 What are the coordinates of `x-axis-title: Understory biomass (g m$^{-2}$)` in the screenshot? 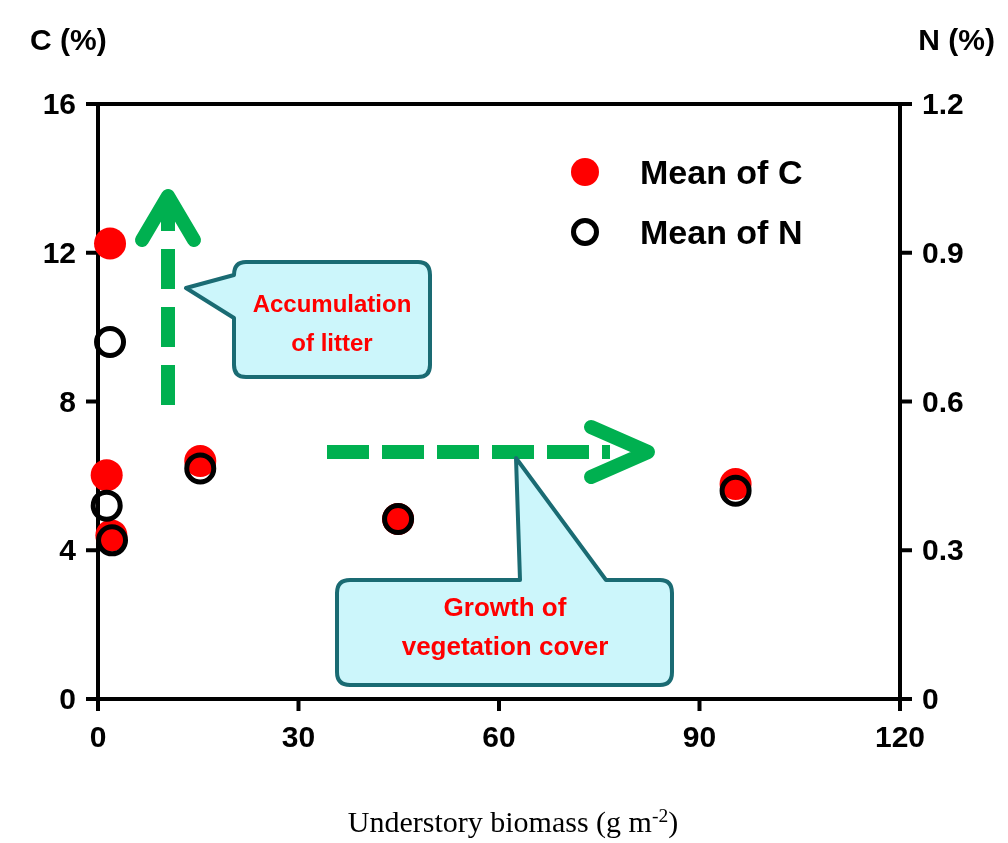 It's located at (513, 821).